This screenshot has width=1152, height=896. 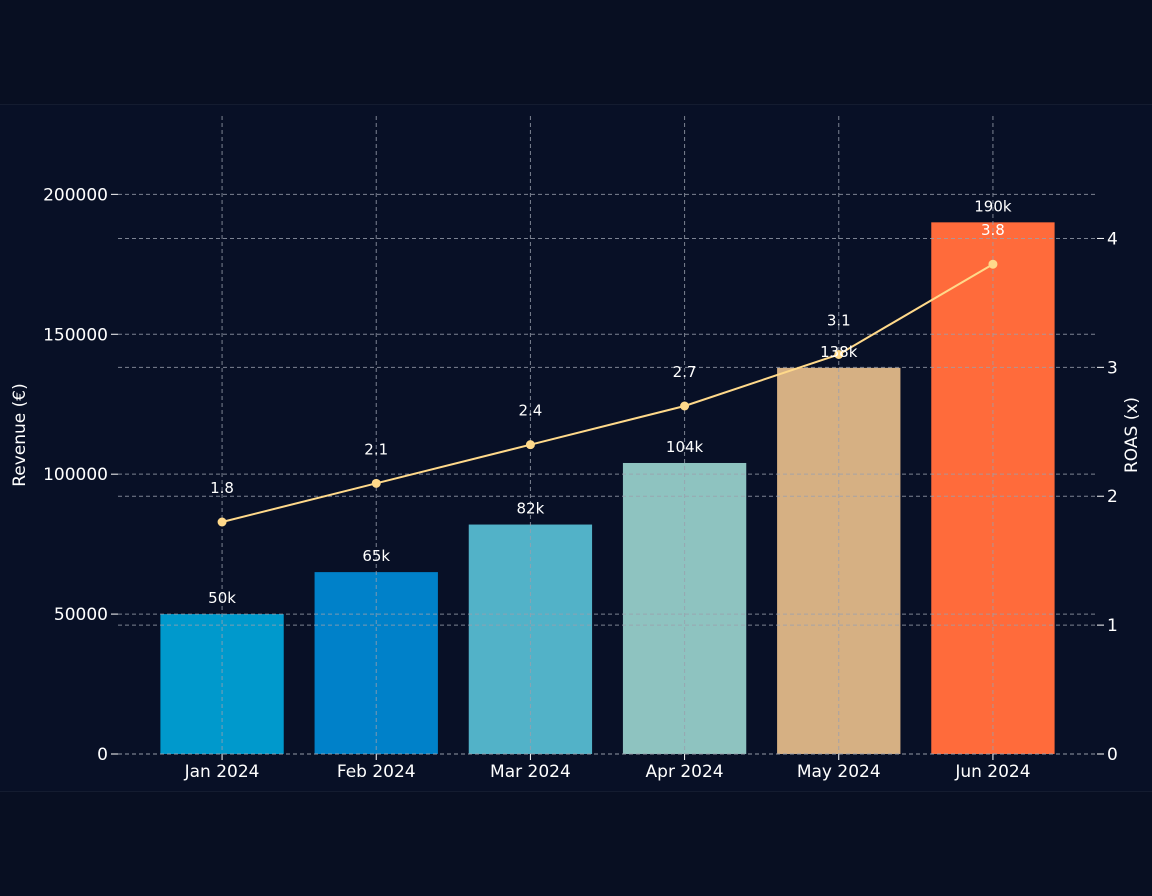 I want to click on roas-data-label: 2.7, so click(x=685, y=372).